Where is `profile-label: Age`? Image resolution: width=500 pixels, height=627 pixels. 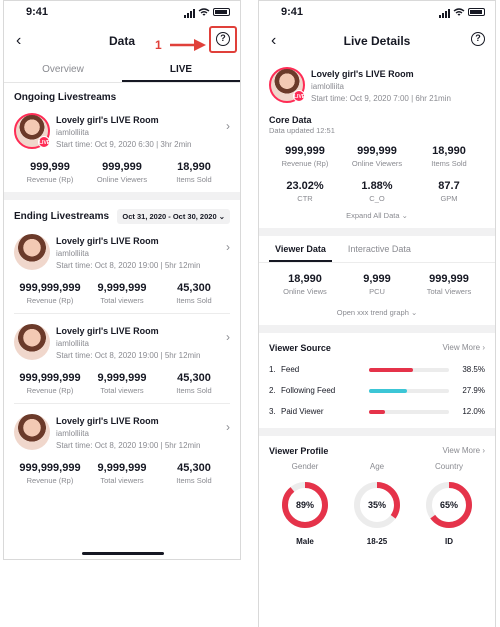
profile-label: Age is located at coordinates (377, 466).